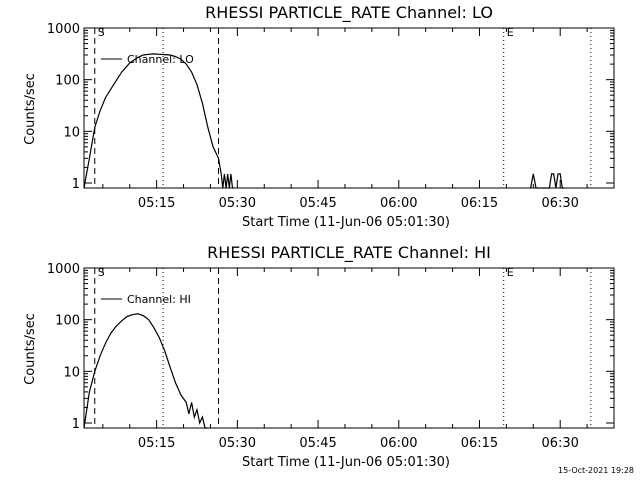 This screenshot has width=640, height=480. What do you see at coordinates (349, 253) in the screenshot?
I see `chart-title: RHESSI PARTICLE_RATE Channel: HI` at bounding box center [349, 253].